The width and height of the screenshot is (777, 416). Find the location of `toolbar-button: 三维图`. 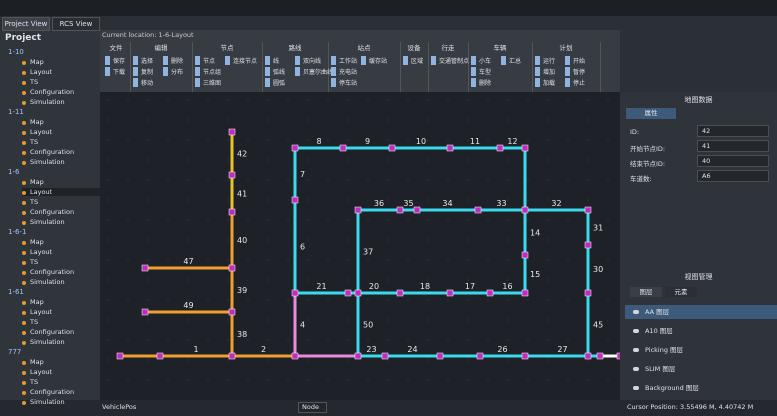

toolbar-button: 三维图 is located at coordinates (208, 82).